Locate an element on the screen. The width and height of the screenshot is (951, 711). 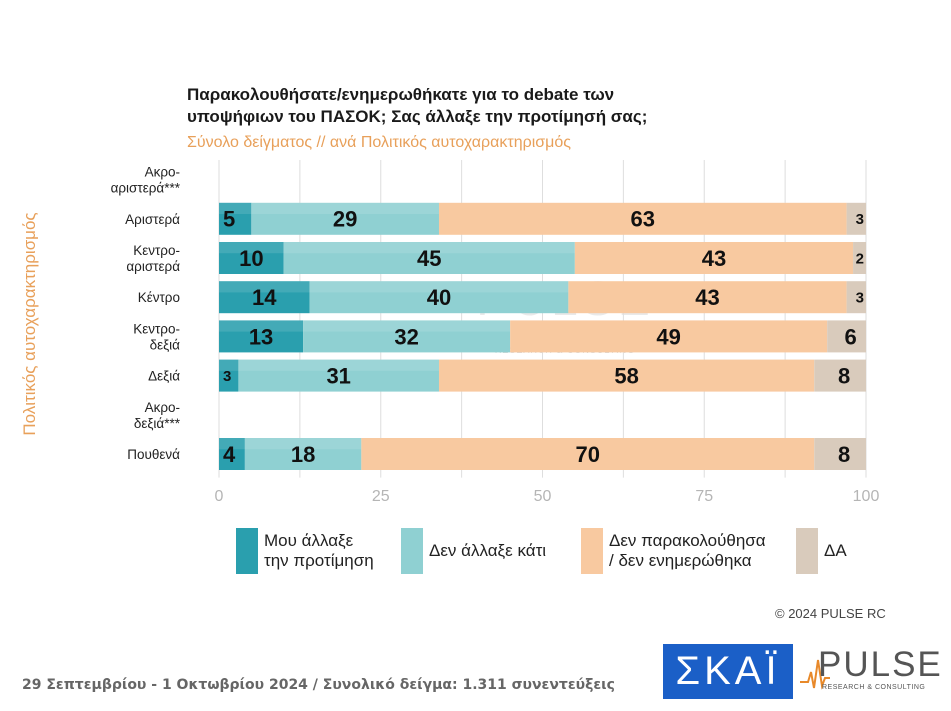
legend-label: ΔΑ is located at coordinates (835, 550).